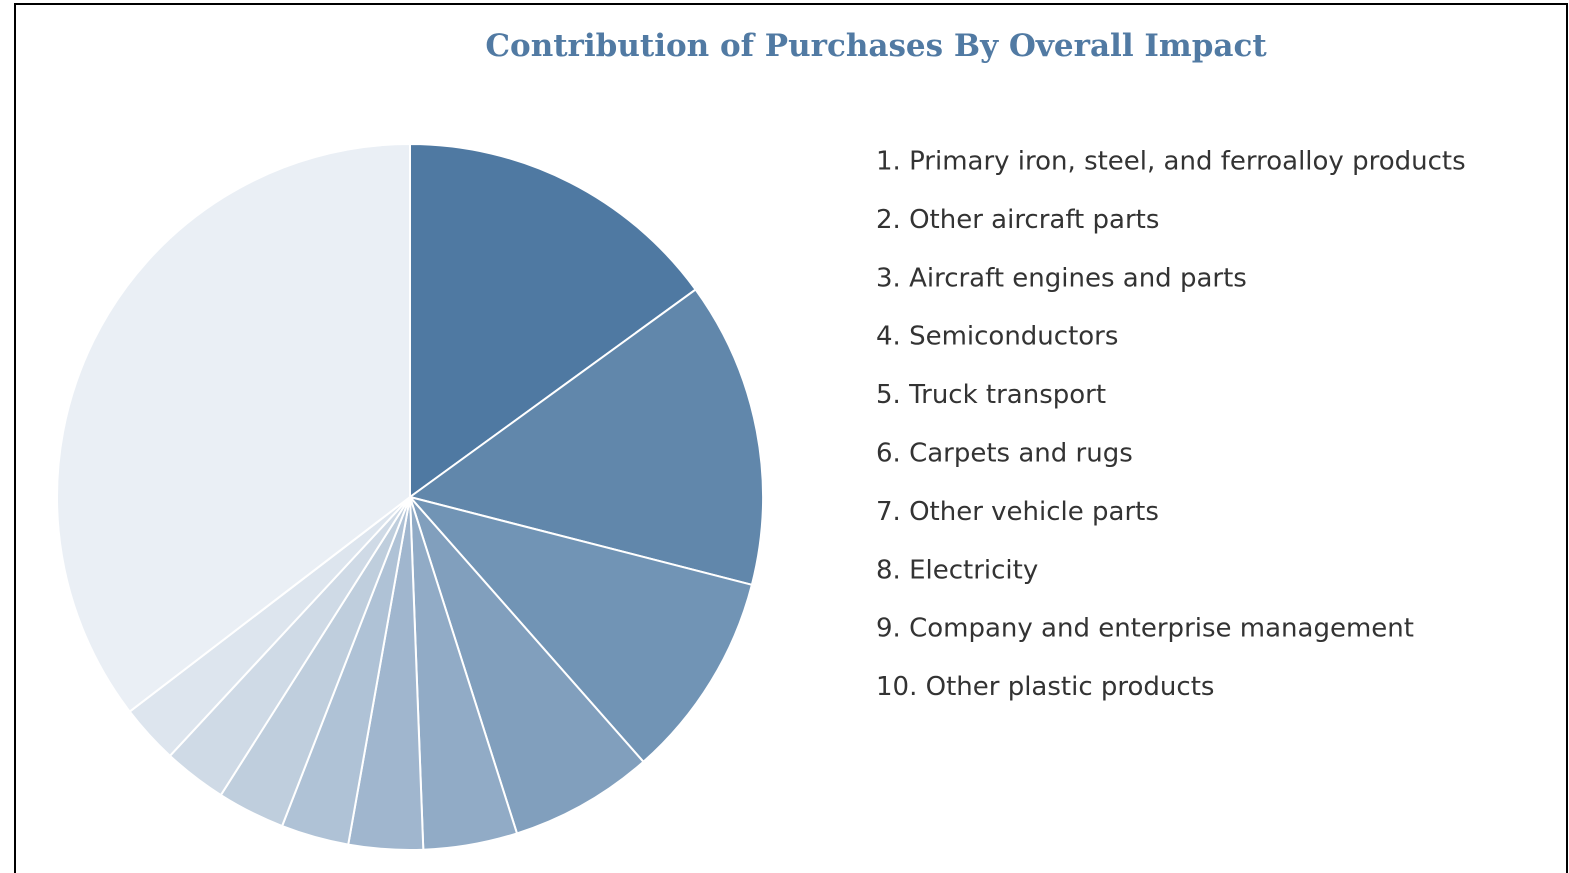 This screenshot has width=1569, height=873. I want to click on legend-label: 7. Other vehicle parts, so click(1017, 512).